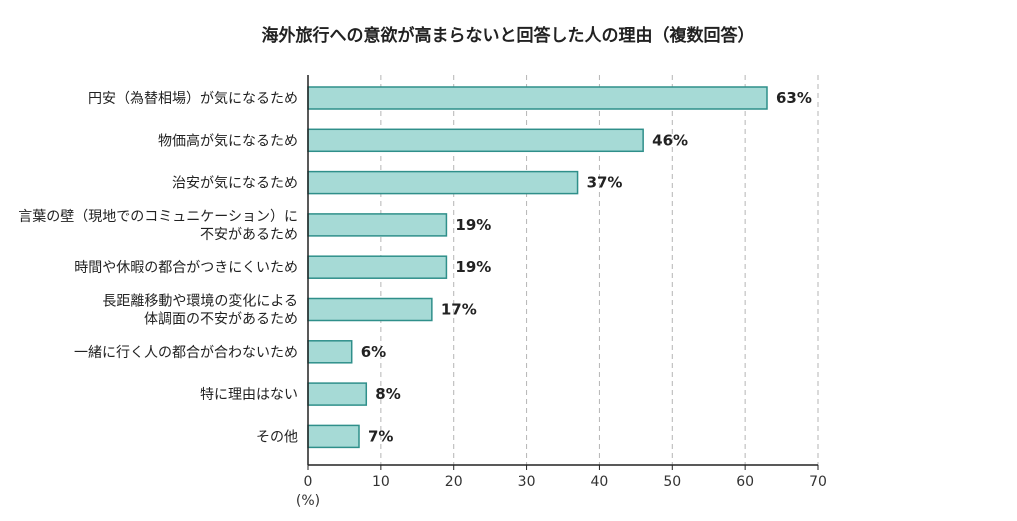  I want to click on value-label: 6%, so click(373, 352).